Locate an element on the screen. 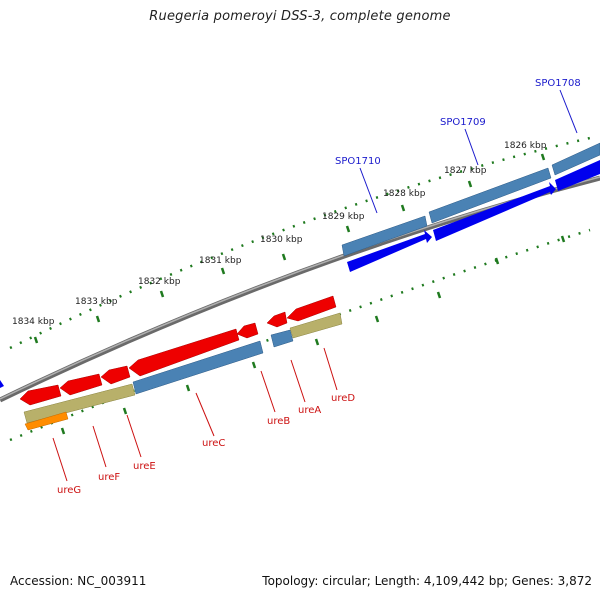 The width and height of the screenshot is (600, 600). length-value: 4,109,442 bp is located at coordinates (463, 581).